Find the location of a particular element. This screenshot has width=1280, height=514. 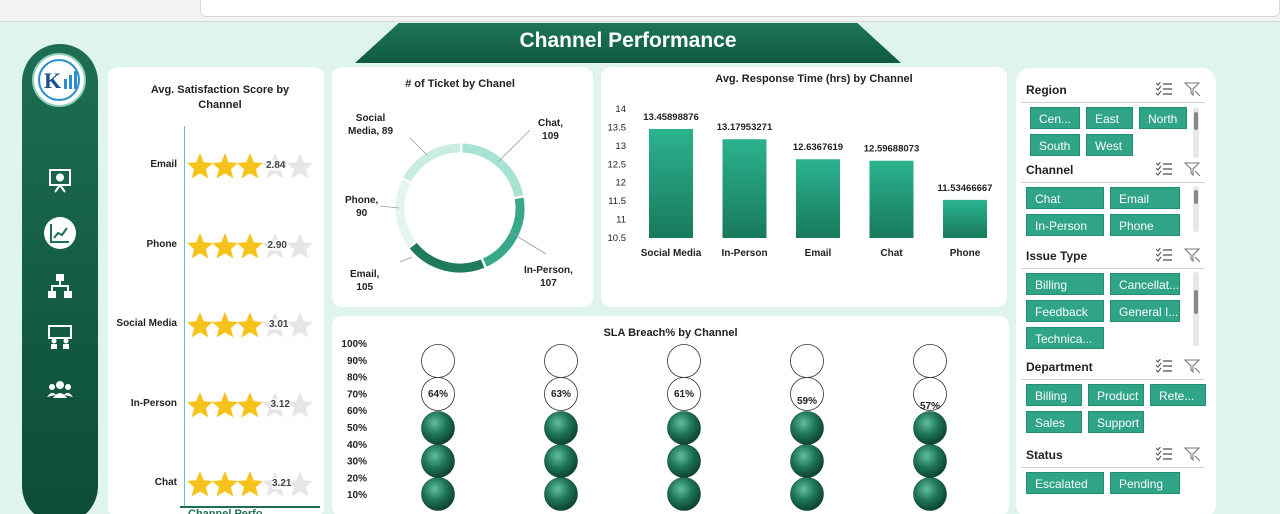

satisfaction-title-line2: Channel is located at coordinates (220, 105).